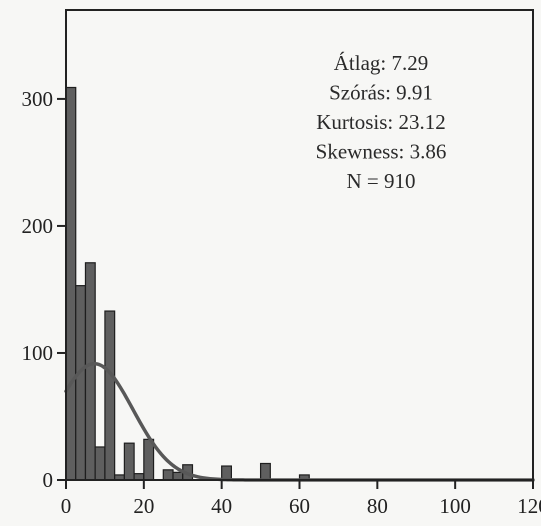 Image resolution: width=541 pixels, height=526 pixels. I want to click on x-tick-label: 60, so click(299, 506).